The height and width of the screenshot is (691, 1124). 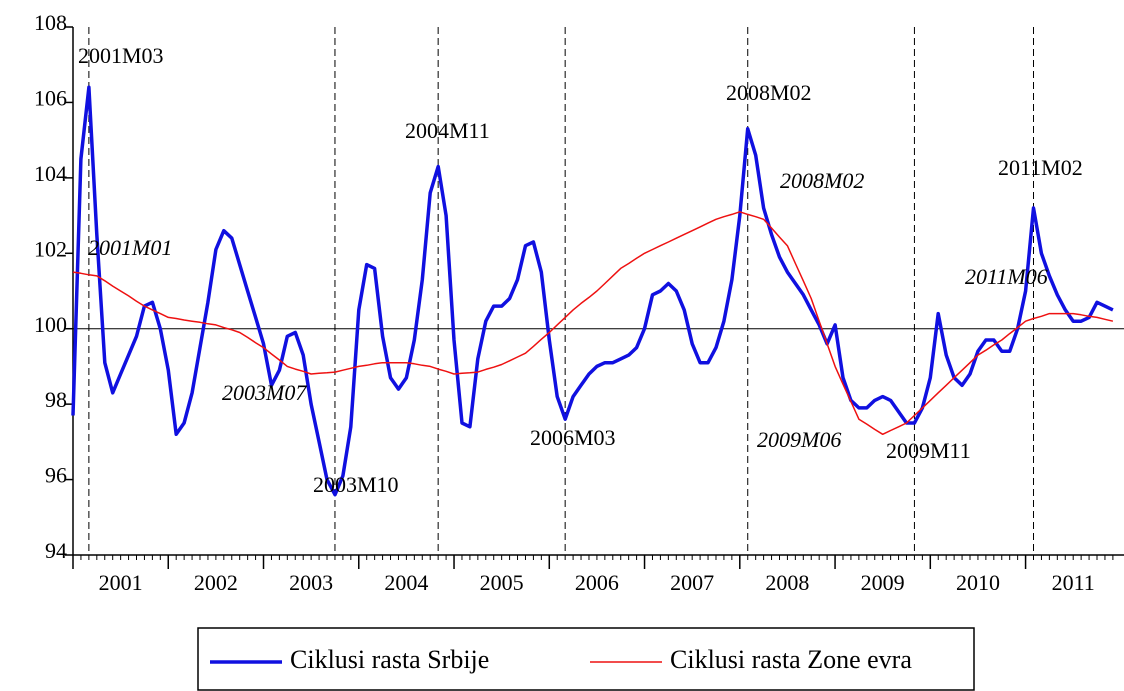 What do you see at coordinates (978, 582) in the screenshot?
I see `x-tick-label: 2010` at bounding box center [978, 582].